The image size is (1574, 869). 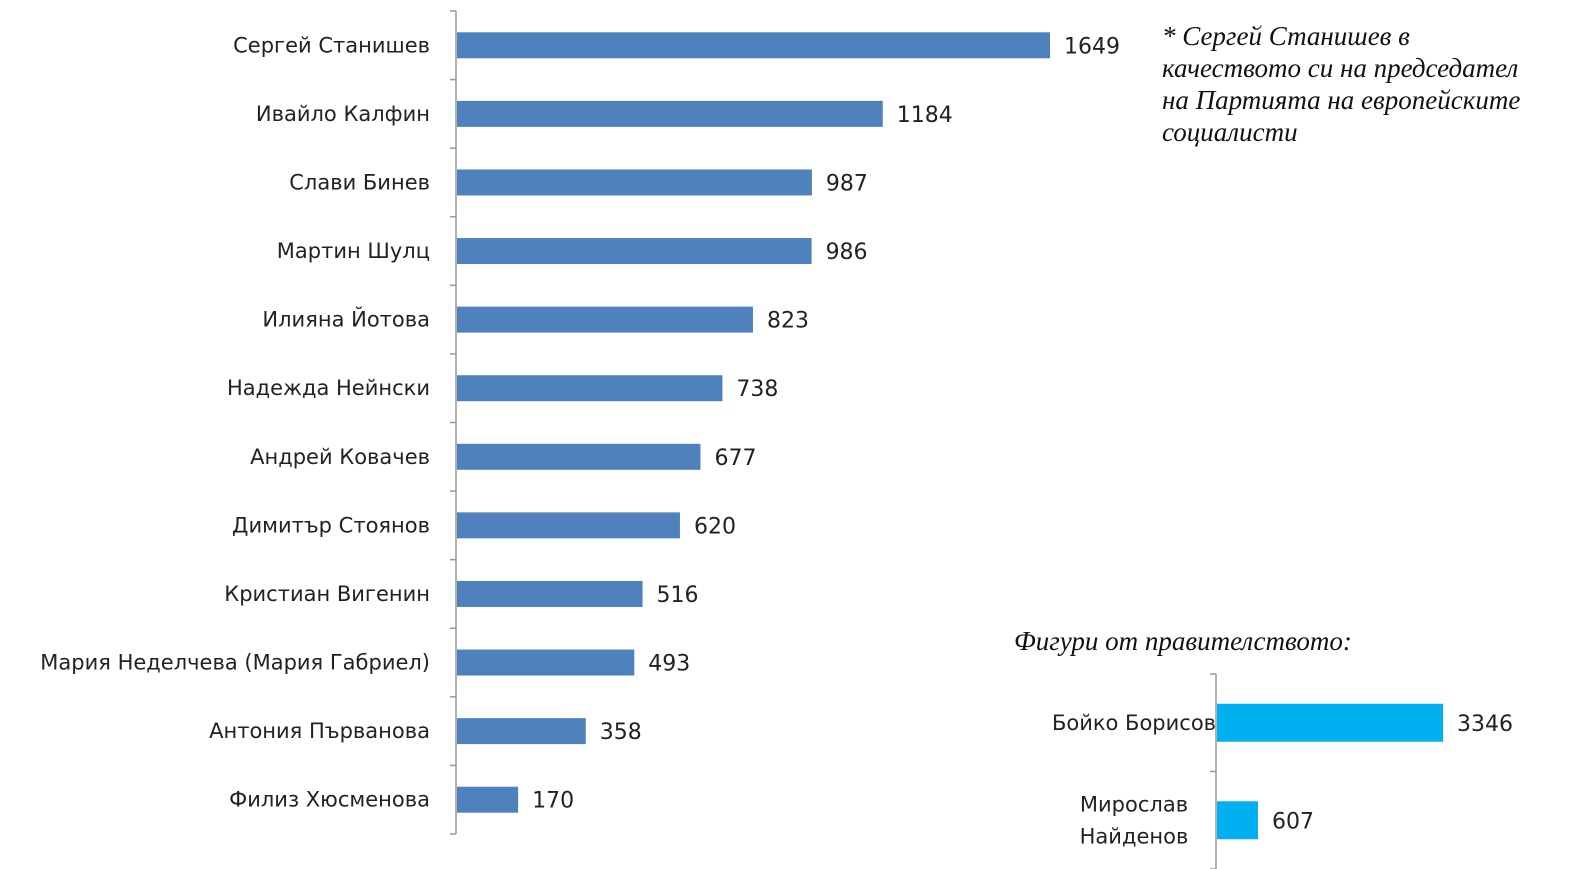 What do you see at coordinates (329, 800) in the screenshot?
I see `category-label: Филиз Хюсменова` at bounding box center [329, 800].